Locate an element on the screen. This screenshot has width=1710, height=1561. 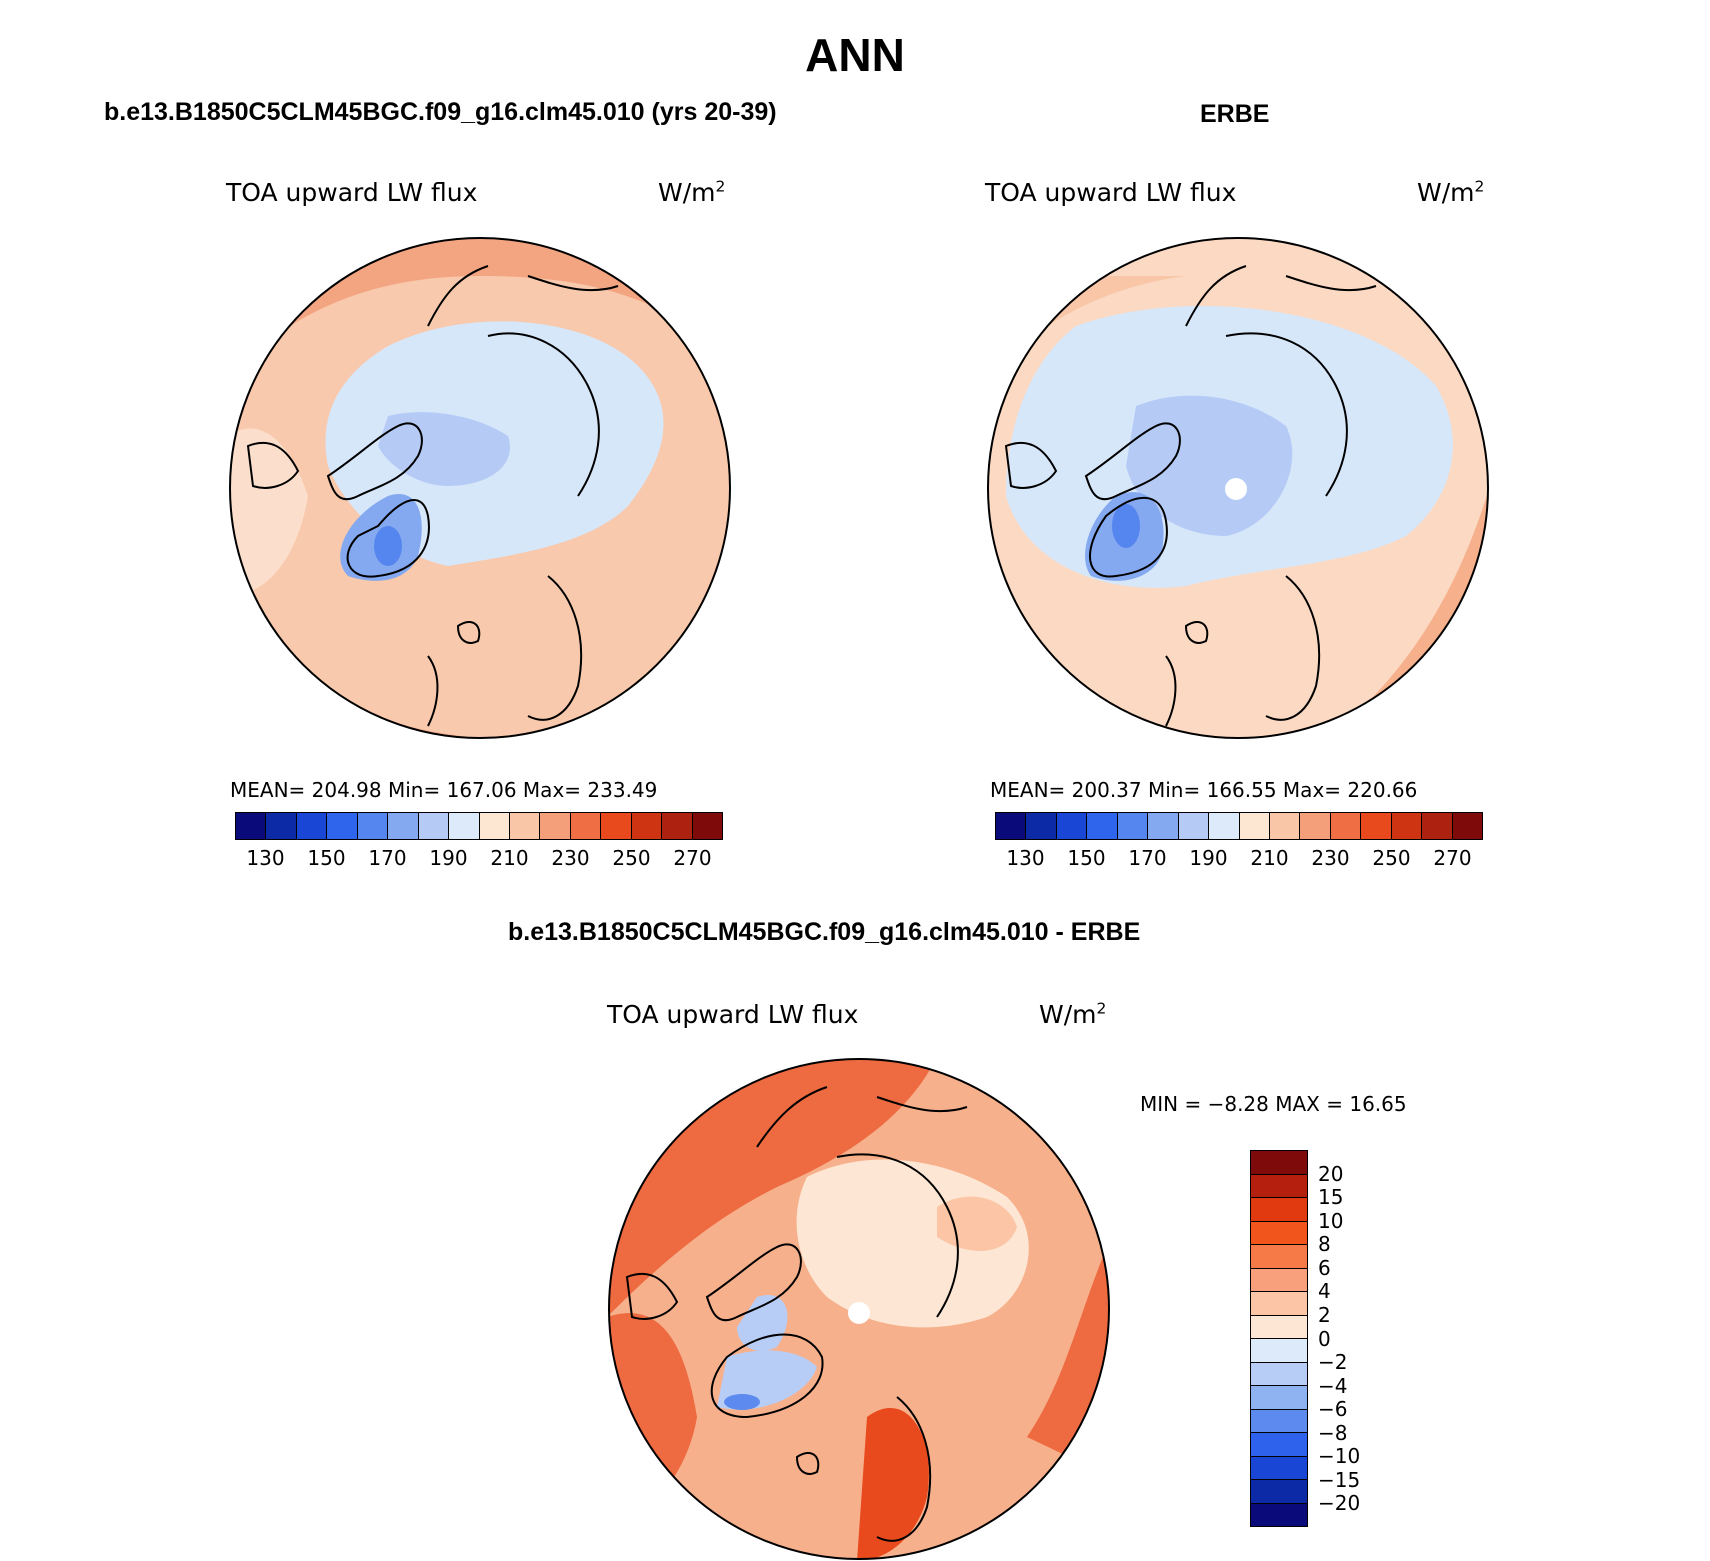
diff-colorbar-label: 8 is located at coordinates (1324, 1244).